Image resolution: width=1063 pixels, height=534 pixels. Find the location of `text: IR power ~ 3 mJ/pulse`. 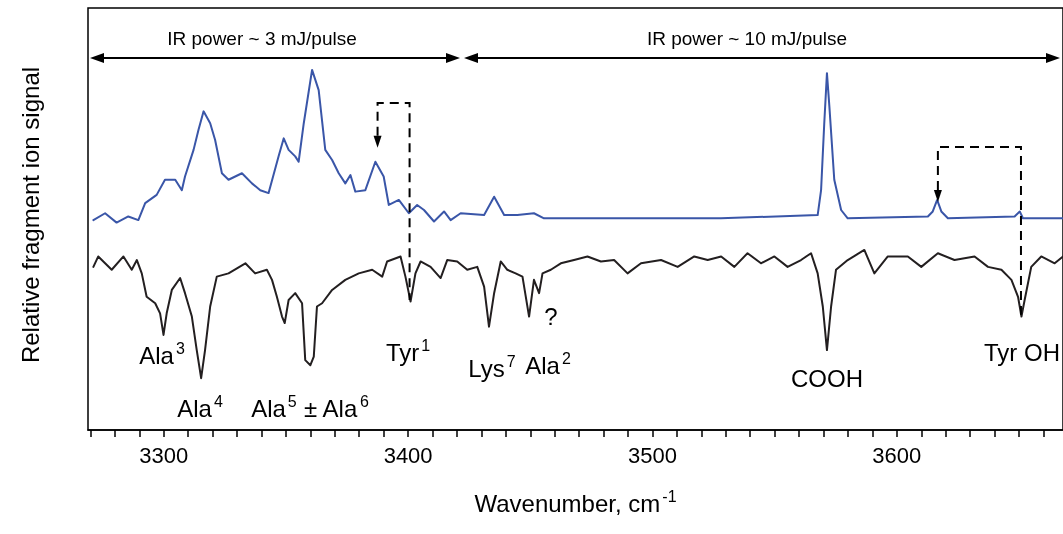

text: IR power ~ 3 mJ/pulse is located at coordinates (262, 38).